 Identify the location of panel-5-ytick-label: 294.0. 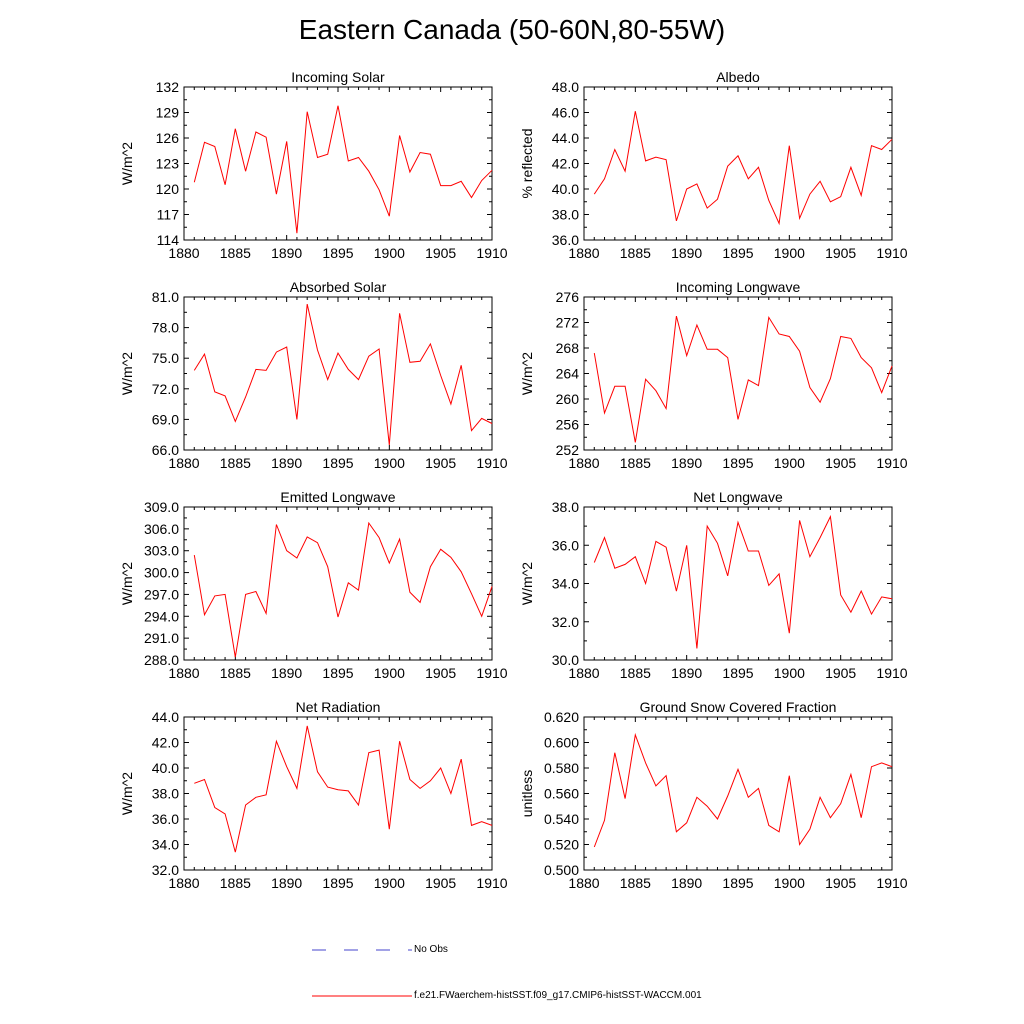
(161, 616).